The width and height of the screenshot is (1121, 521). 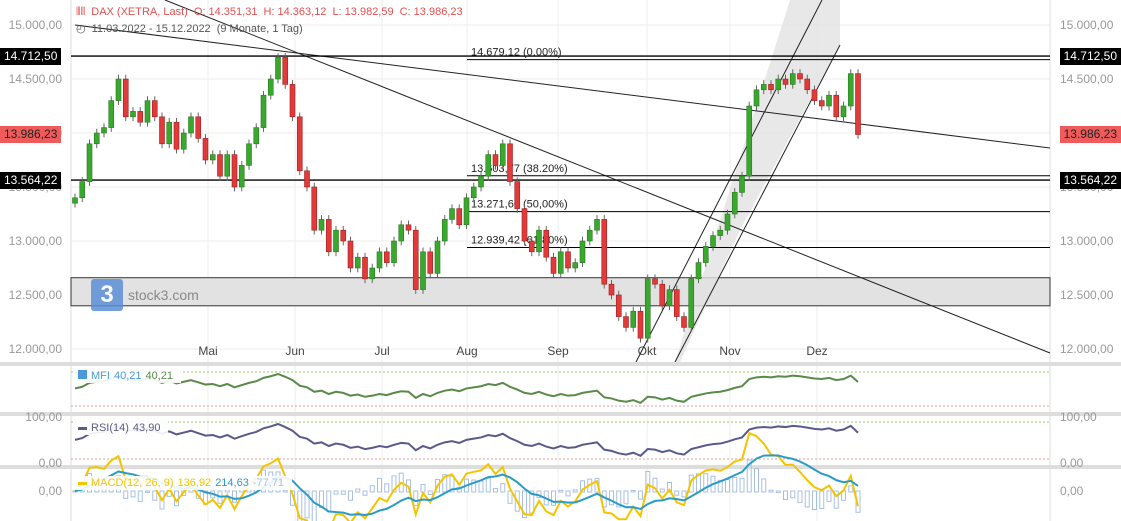 I want to click on mfi-value: 40,21, so click(x=127, y=376).